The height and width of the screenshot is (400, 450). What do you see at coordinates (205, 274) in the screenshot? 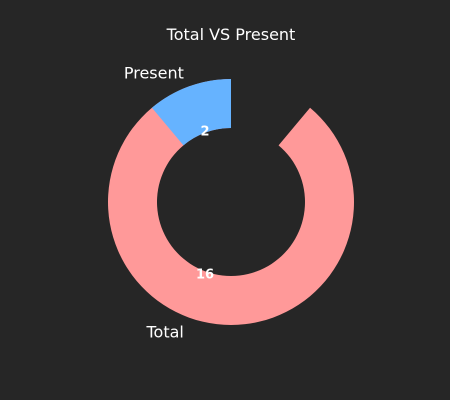
I see `value-label-total: 16` at bounding box center [205, 274].